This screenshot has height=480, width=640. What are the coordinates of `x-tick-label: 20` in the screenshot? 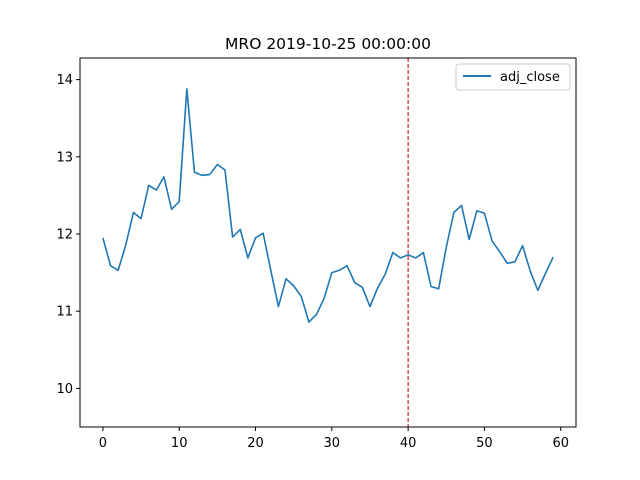 It's located at (255, 443).